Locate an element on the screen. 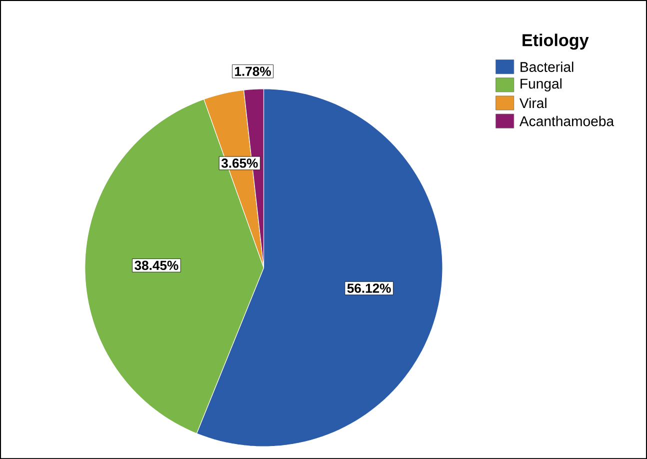 Image resolution: width=647 pixels, height=459 pixels. data-label: 56.12% is located at coordinates (369, 288).